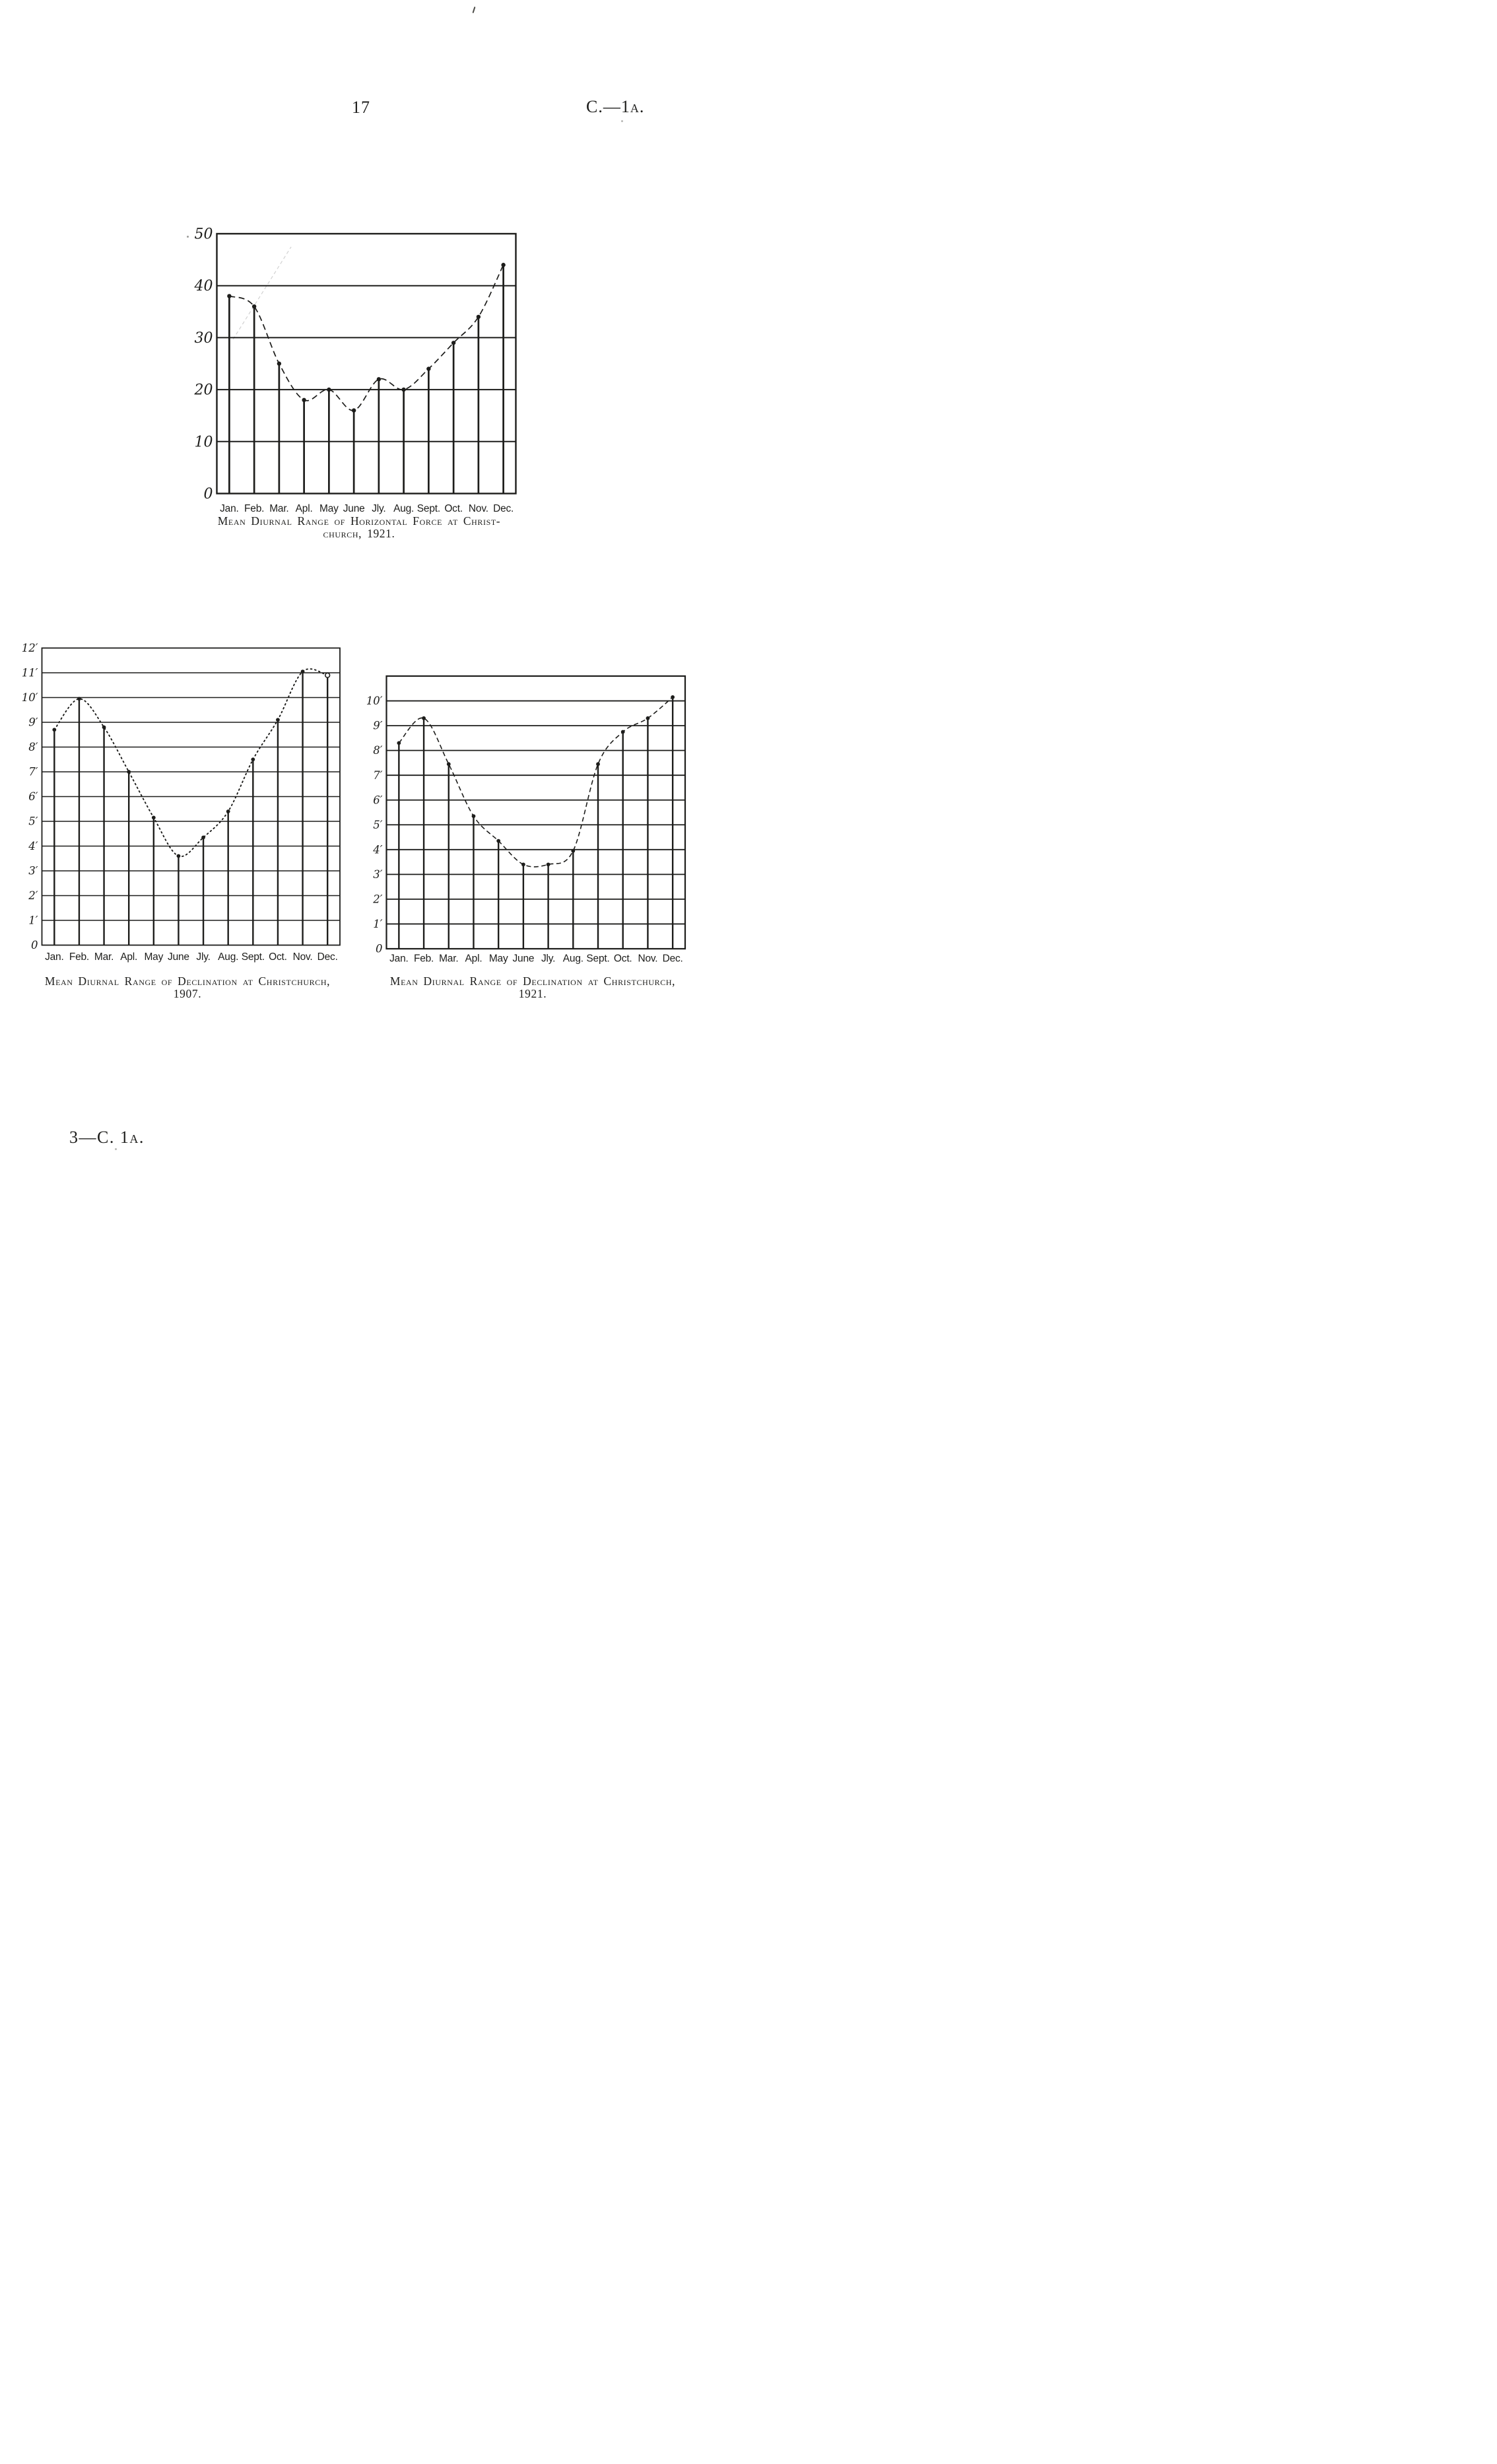  Describe the element at coordinates (361, 107) in the screenshot. I see `page-number: 17` at that location.